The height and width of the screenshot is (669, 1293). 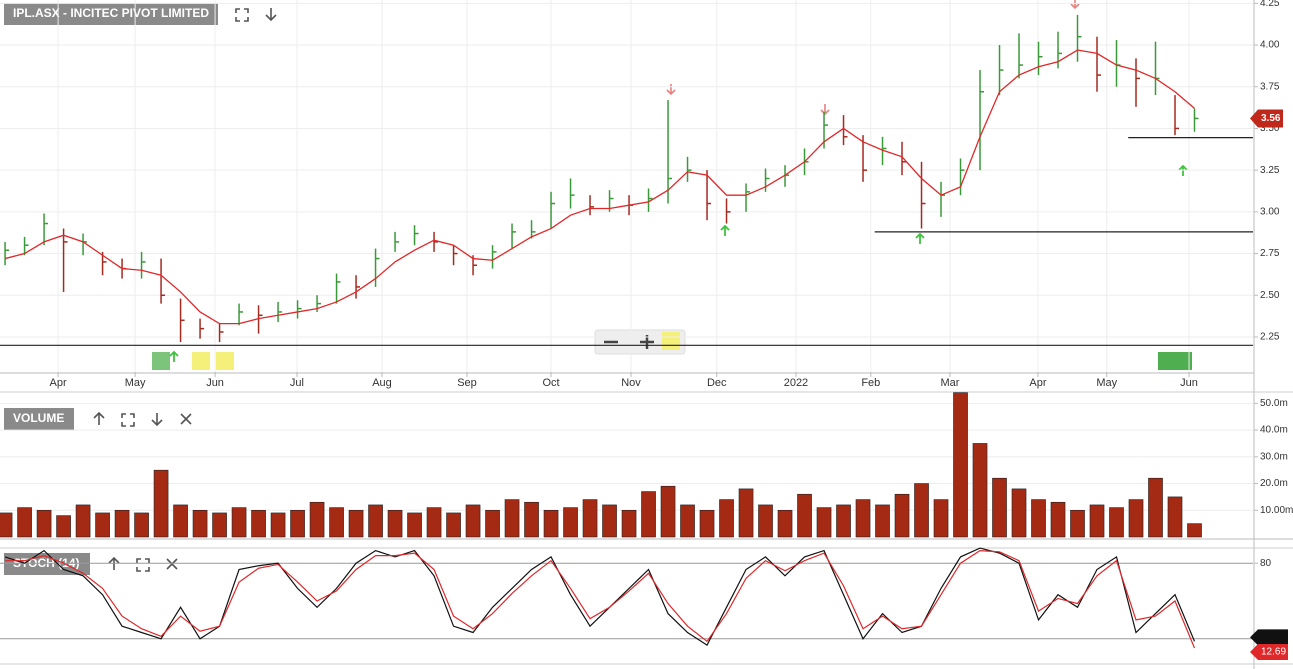 I want to click on y-tick-label: 3.75, so click(x=1270, y=86).